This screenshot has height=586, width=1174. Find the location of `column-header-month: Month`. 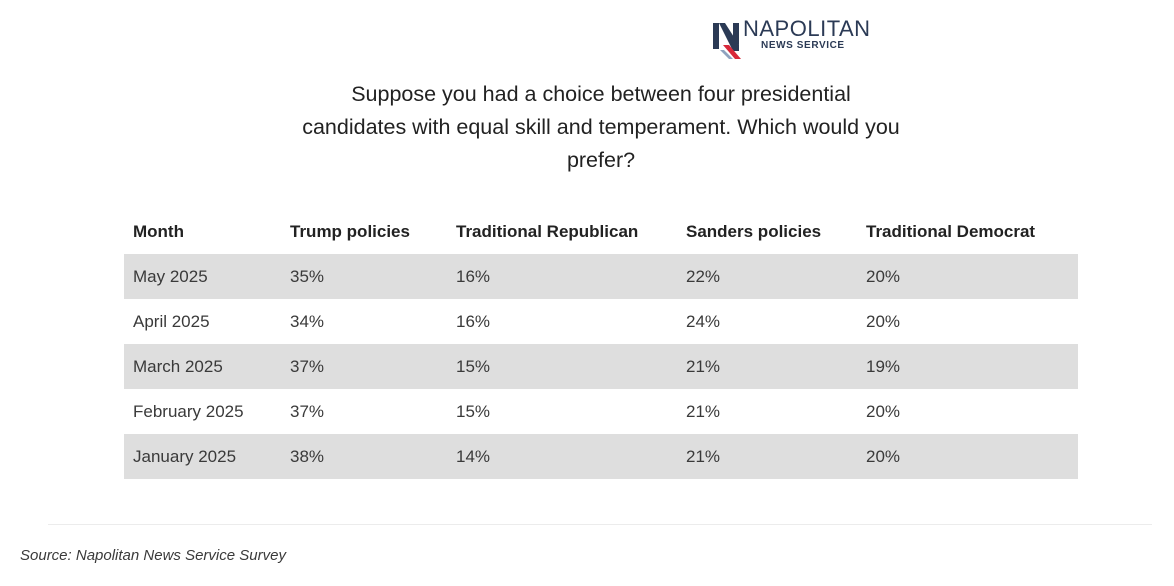

column-header-month: Month is located at coordinates (158, 231).